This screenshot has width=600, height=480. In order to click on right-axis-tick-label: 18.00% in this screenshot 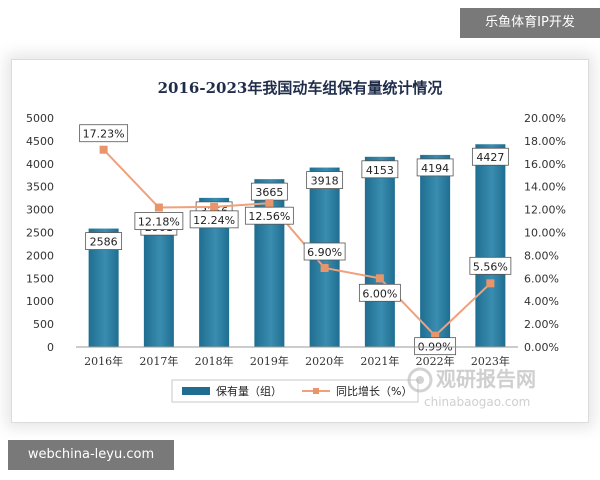, I will do `click(545, 141)`.